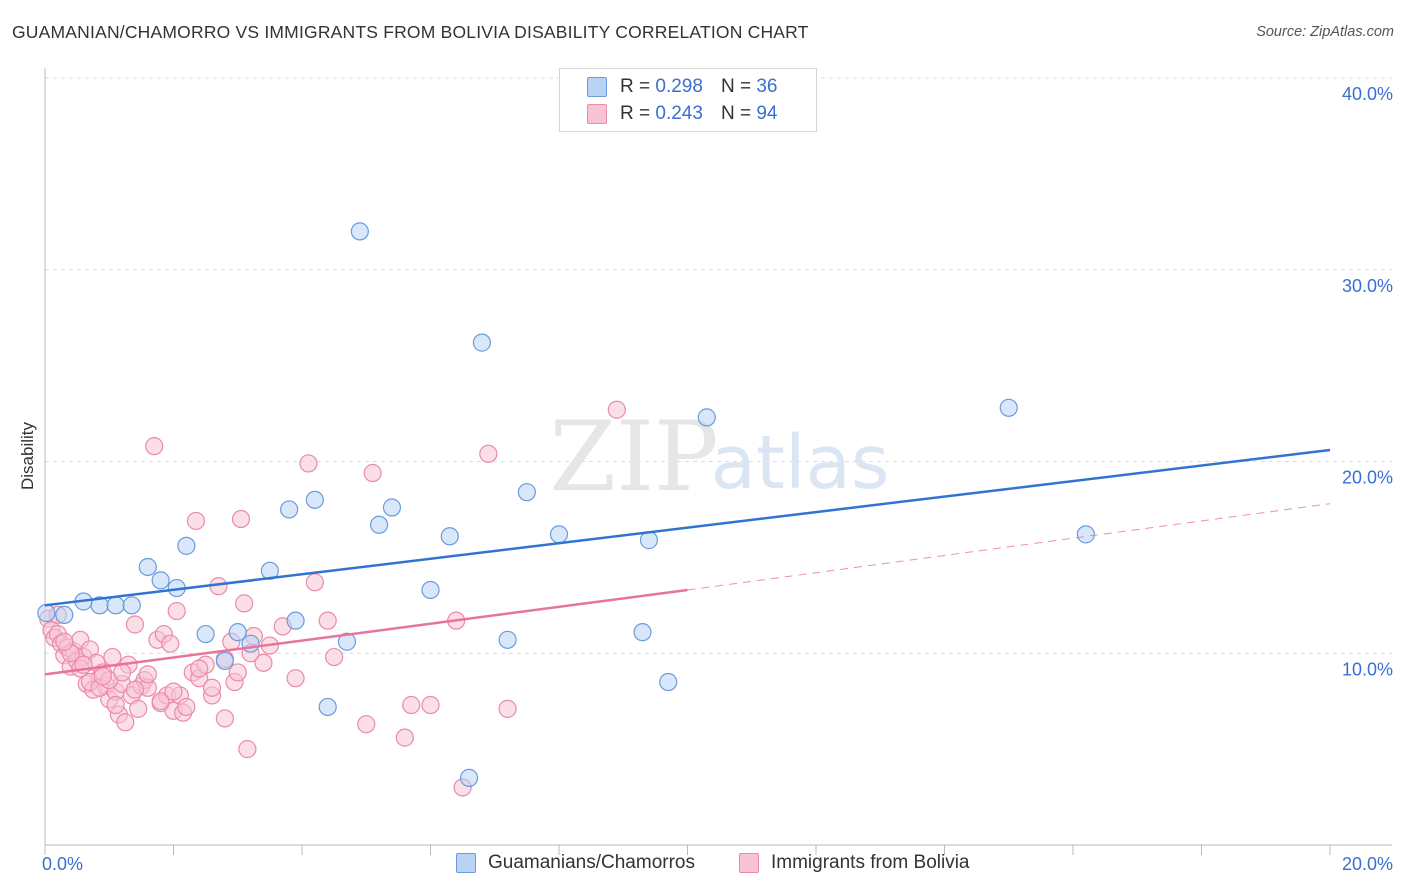 This screenshot has width=1406, height=892. Describe the element at coordinates (1367, 286) in the screenshot. I see `y-tick-label-2: 30.0%` at that location.